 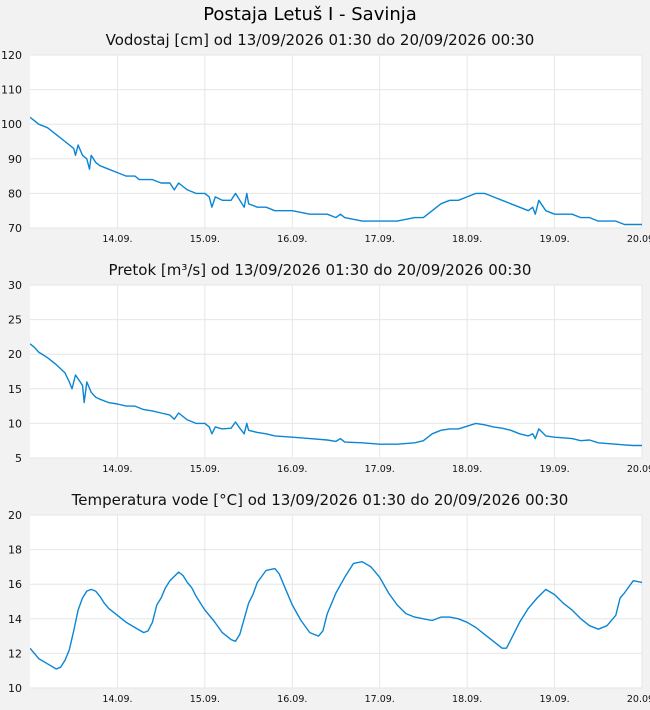 I want to click on y-tick-label: 15, so click(x=15, y=389).